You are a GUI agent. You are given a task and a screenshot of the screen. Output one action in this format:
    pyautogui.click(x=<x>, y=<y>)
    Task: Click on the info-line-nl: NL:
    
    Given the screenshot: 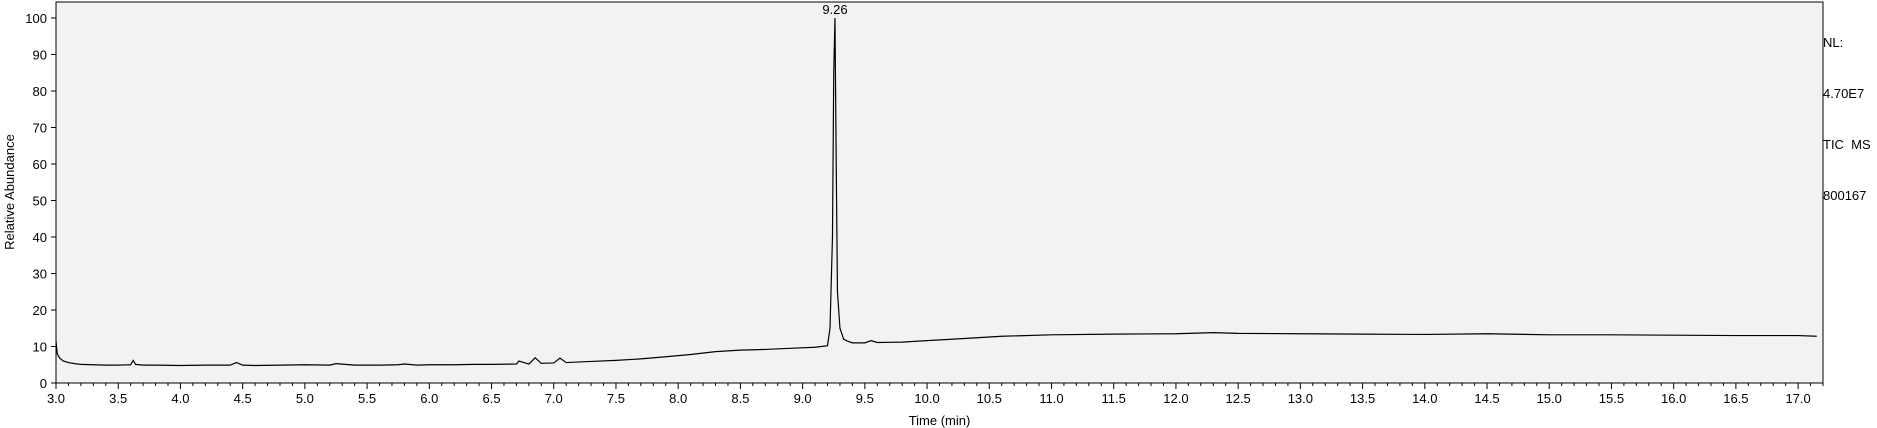 What is the action you would take?
    pyautogui.click(x=1833, y=42)
    